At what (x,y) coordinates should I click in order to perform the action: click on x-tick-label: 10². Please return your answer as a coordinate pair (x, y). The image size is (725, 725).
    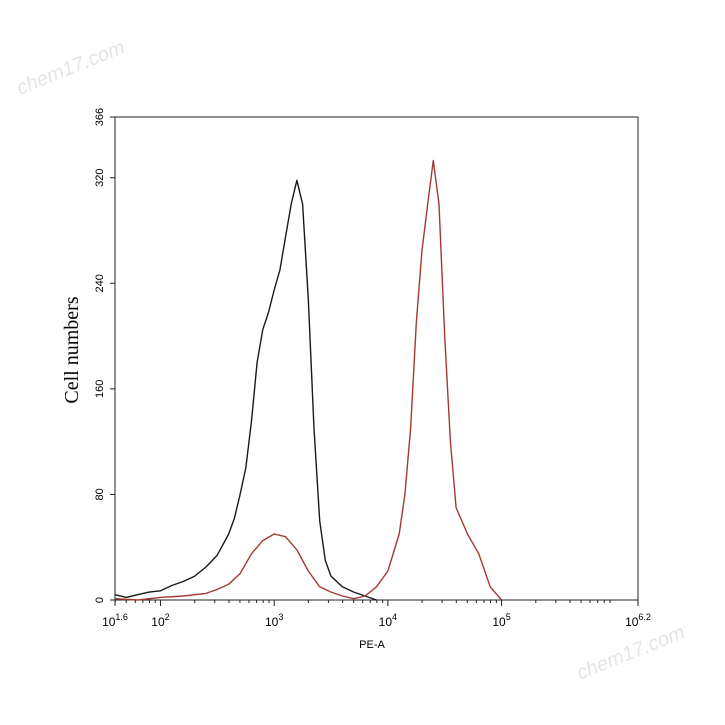
    Looking at the image, I should click on (160, 620).